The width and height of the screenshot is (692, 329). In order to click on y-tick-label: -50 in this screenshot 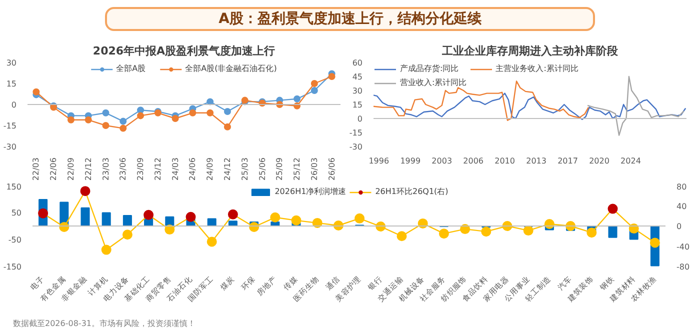, I will do `click(15, 240)`.